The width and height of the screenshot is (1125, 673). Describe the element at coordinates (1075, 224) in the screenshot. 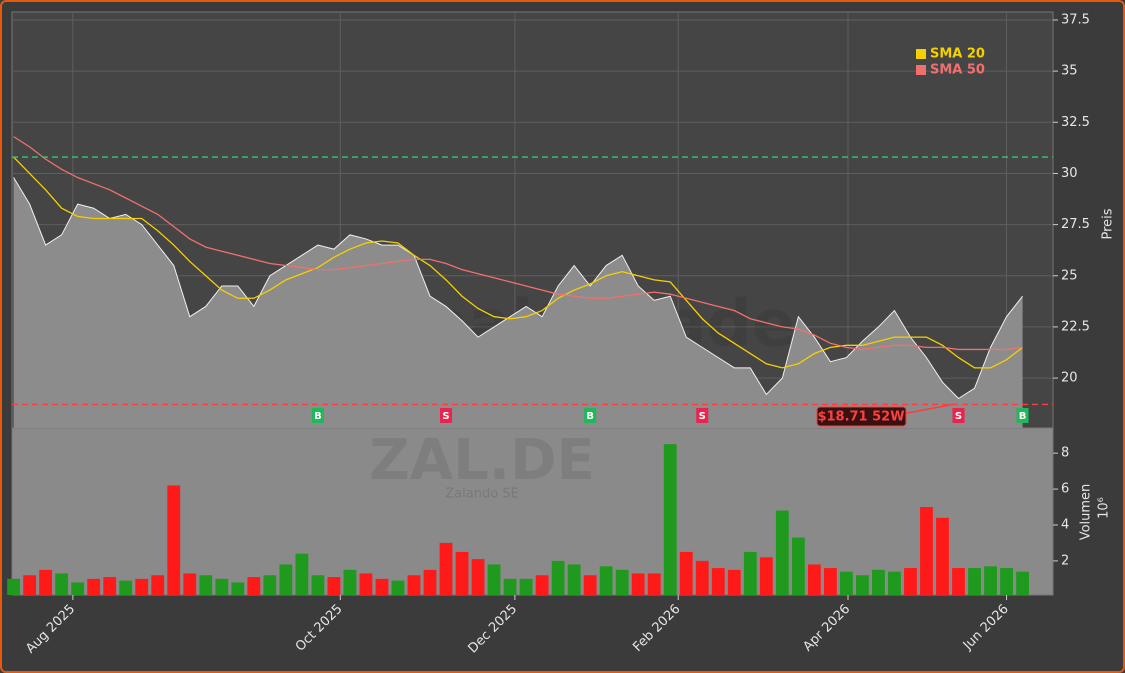

I see `y-tick-label: 27.5` at that location.